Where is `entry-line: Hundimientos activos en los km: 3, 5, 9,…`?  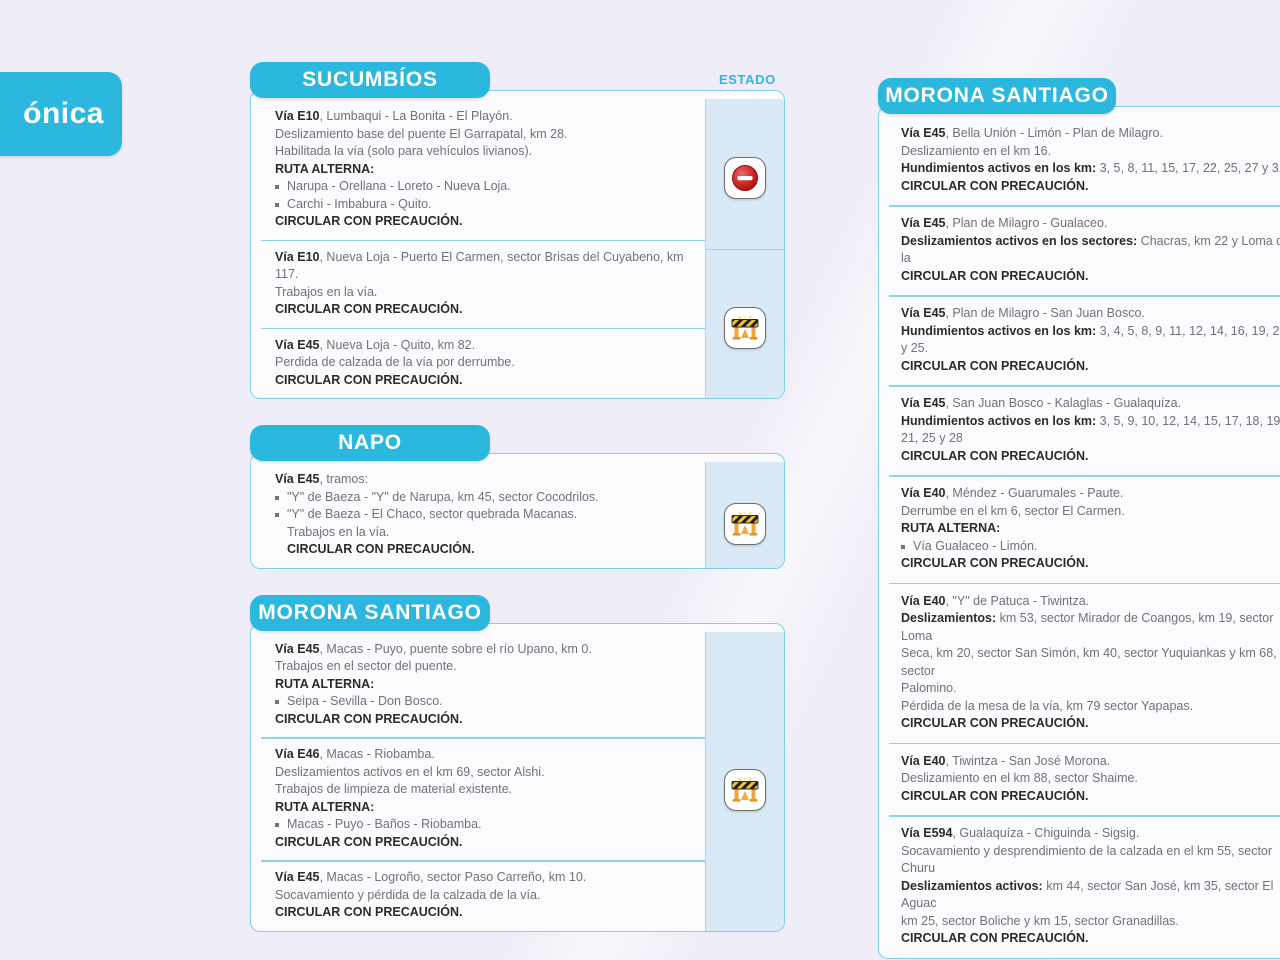
entry-line: Hundimientos activos en los km: 3, 5, 9,… is located at coordinates (1090, 430).